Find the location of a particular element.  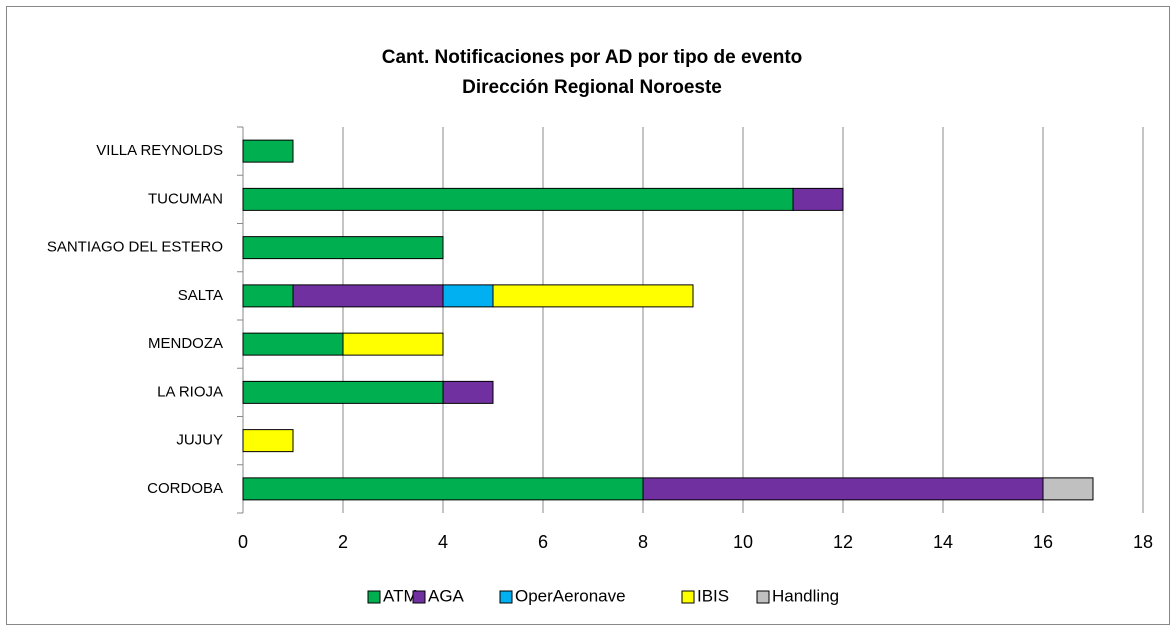

y-tick-label: TUCUMAN is located at coordinates (185, 198).